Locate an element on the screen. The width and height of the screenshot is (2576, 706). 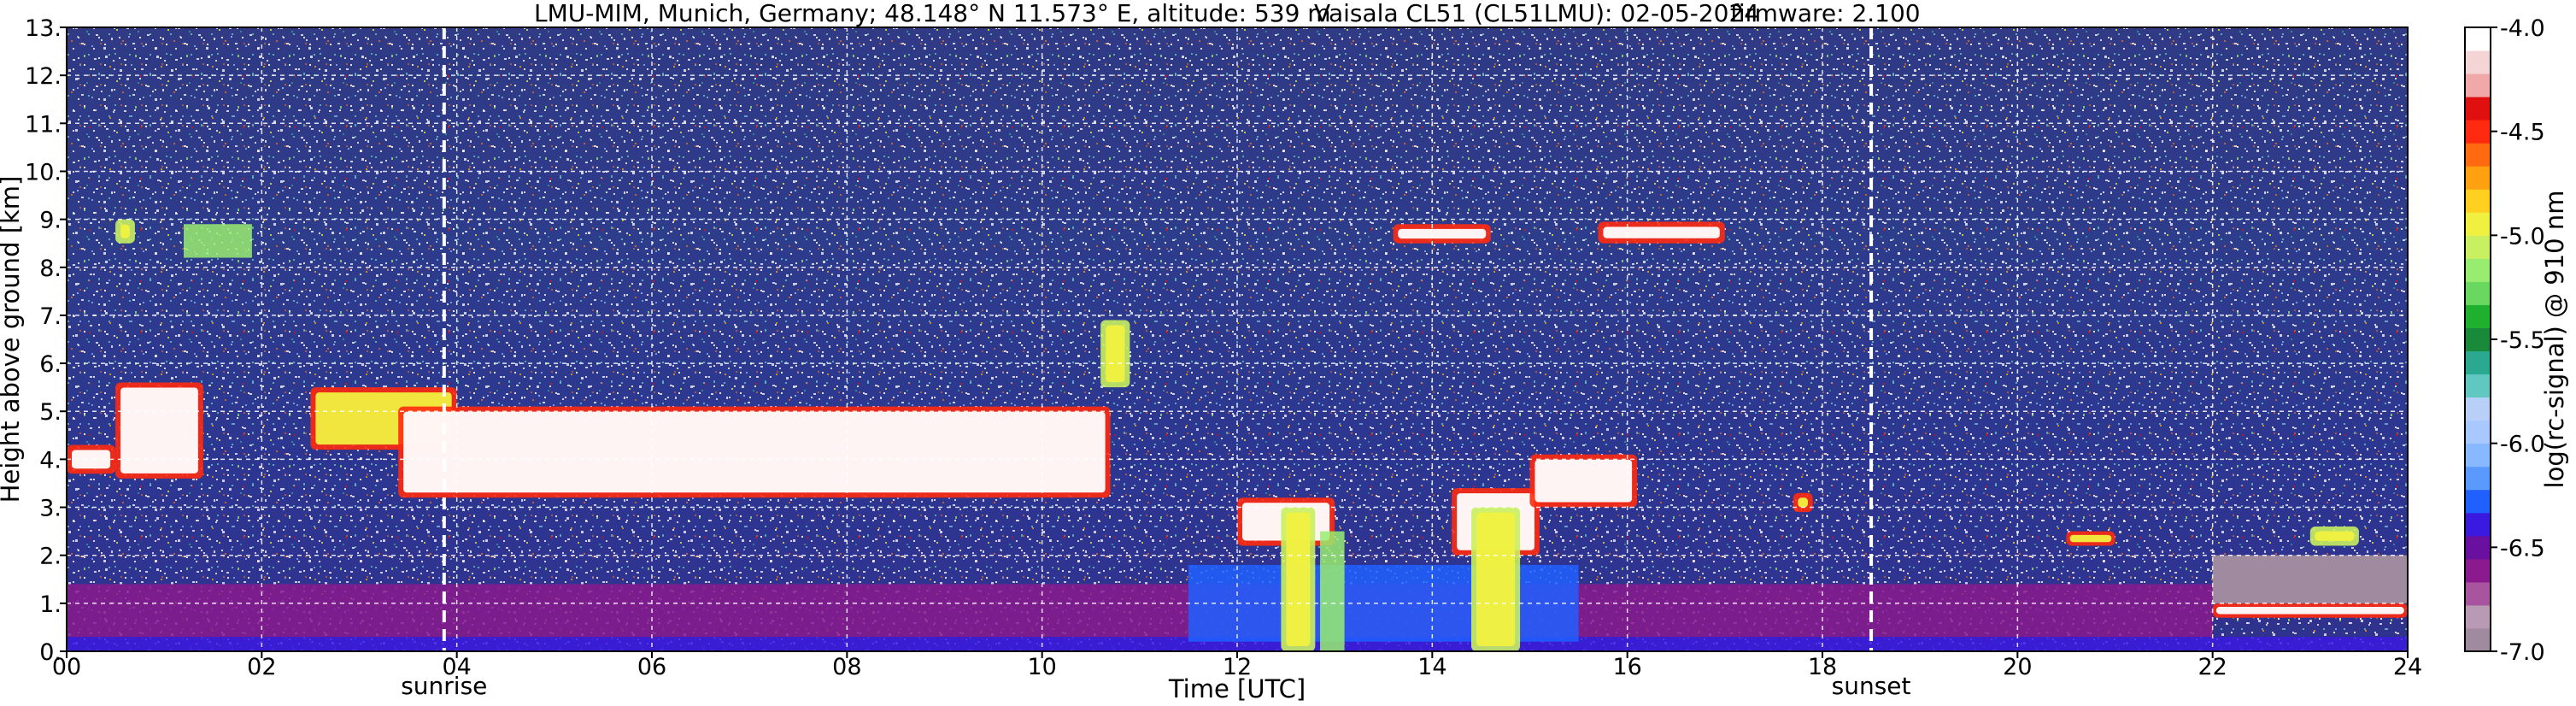
y-tick-label: 10. is located at coordinates (43, 172).